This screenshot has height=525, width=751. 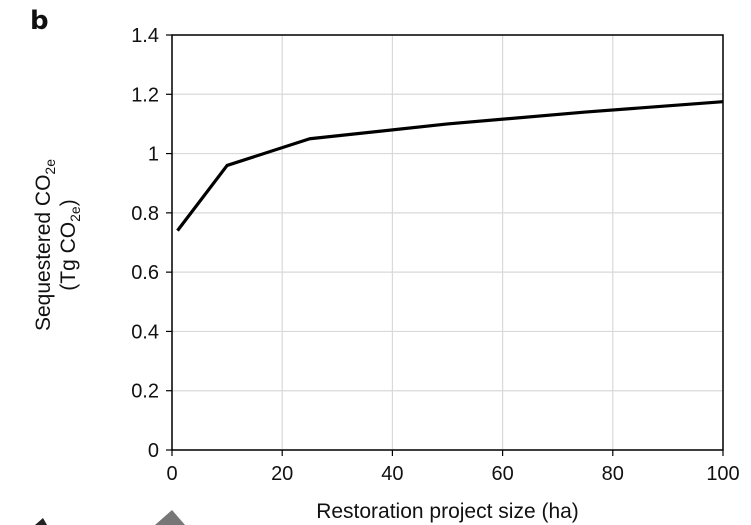 I want to click on y-axis-ticks: 0 0.2 0.4 0.6 0.8 1 1.2 1.4, so click(x=151, y=243).